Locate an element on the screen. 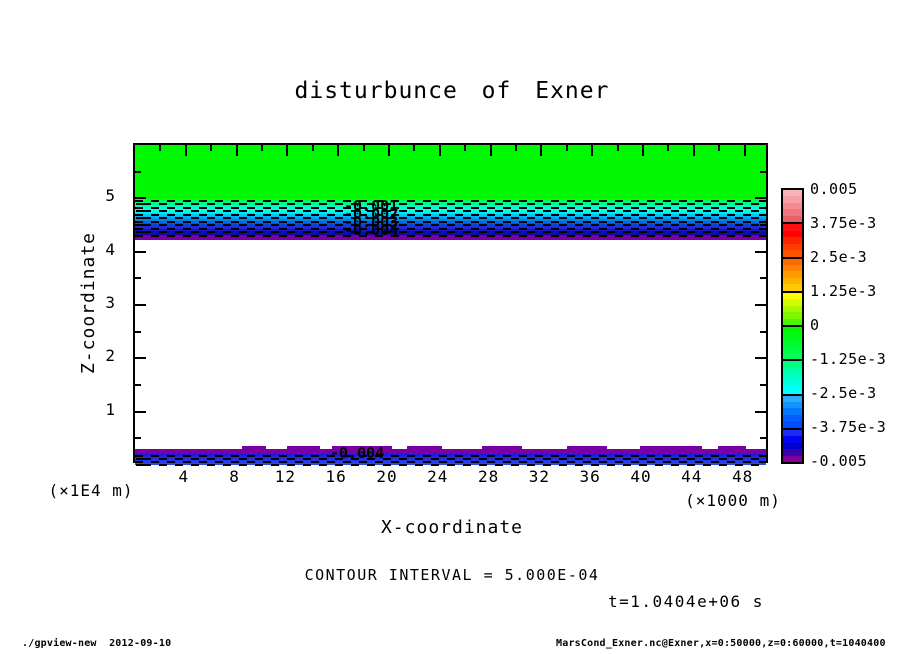 The image size is (904, 654). x-tick-label: 40 is located at coordinates (641, 476).